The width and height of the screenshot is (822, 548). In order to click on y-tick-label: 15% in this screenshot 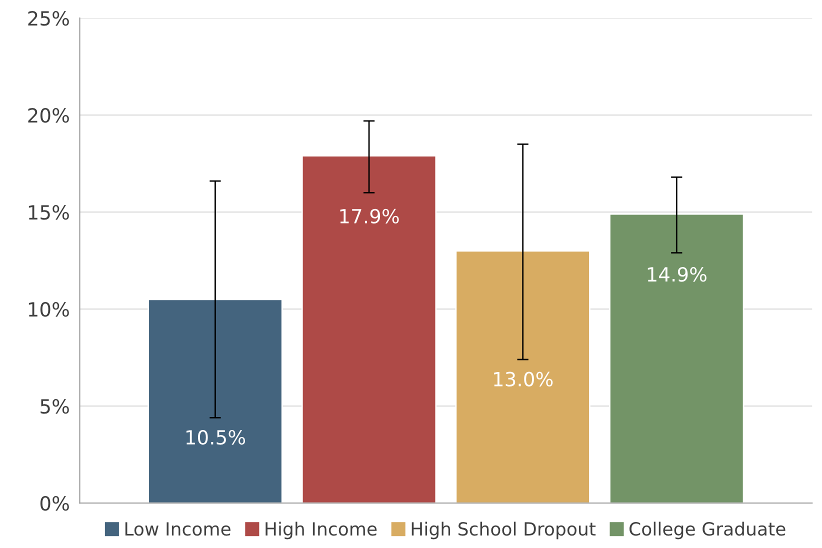, I will do `click(48, 212)`.